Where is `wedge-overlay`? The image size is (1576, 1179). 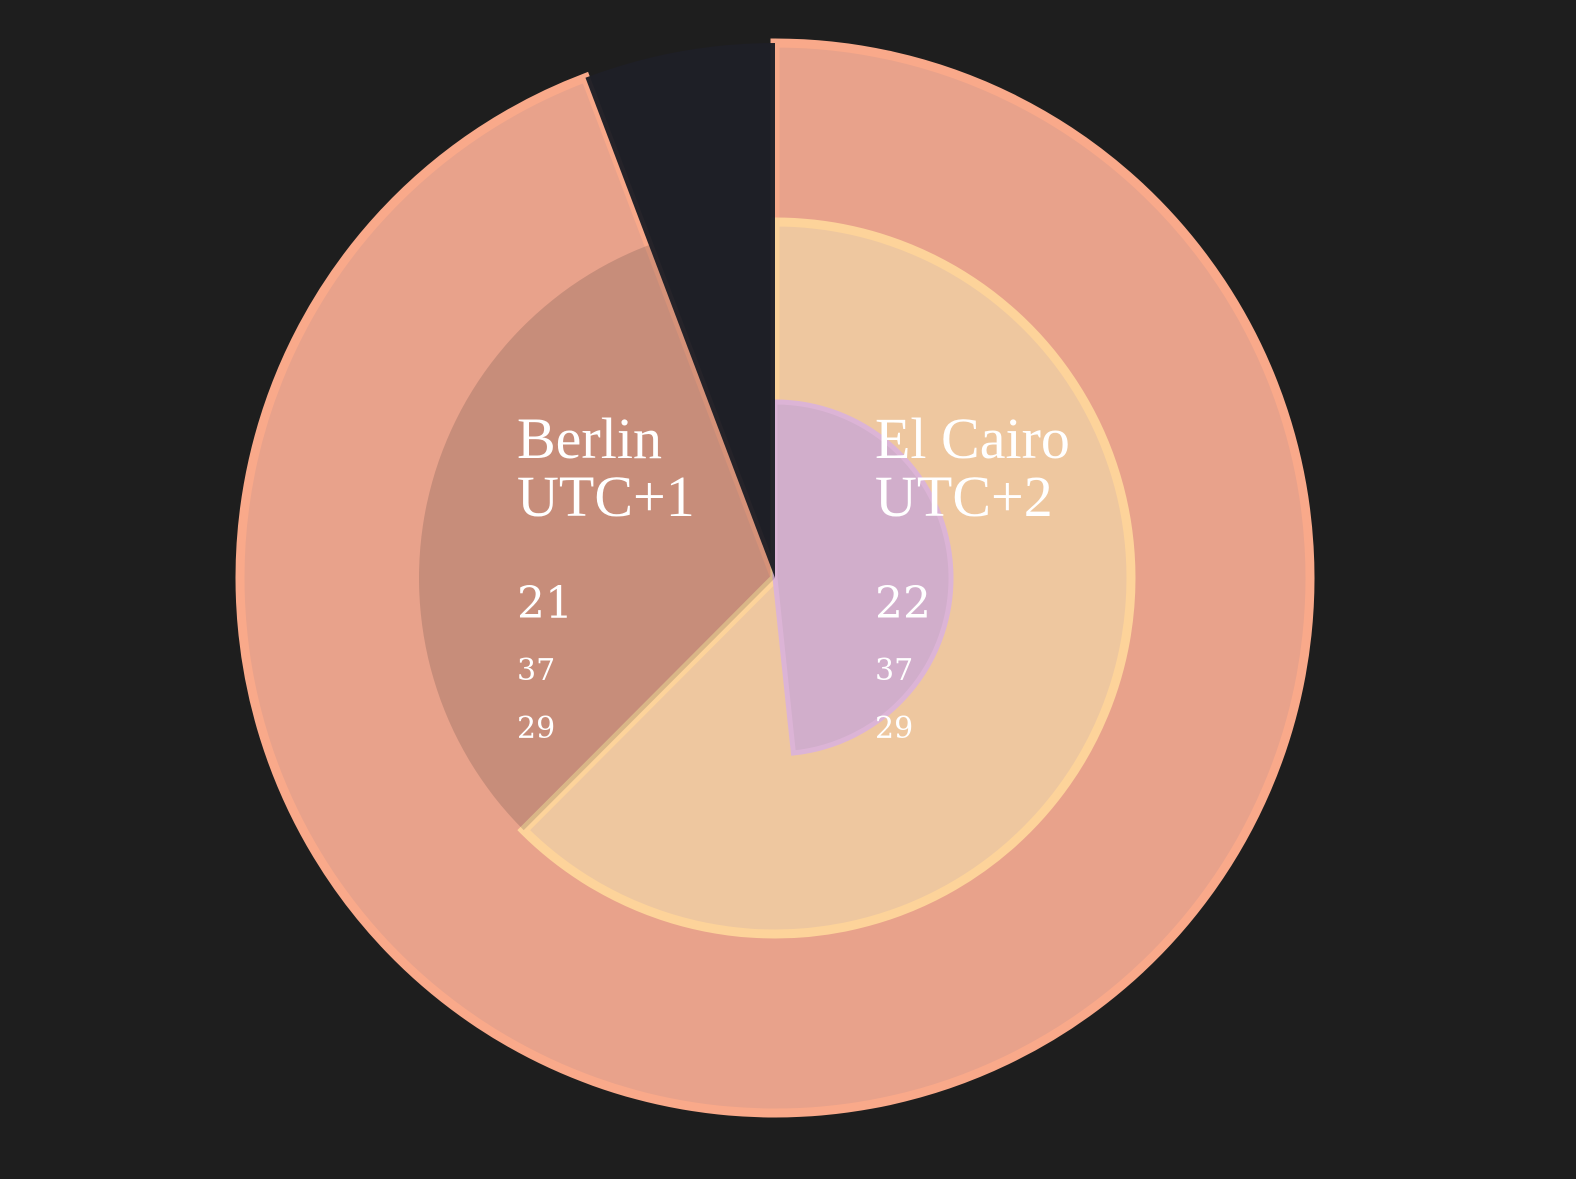
wedge-overlay is located at coordinates (596, 538).